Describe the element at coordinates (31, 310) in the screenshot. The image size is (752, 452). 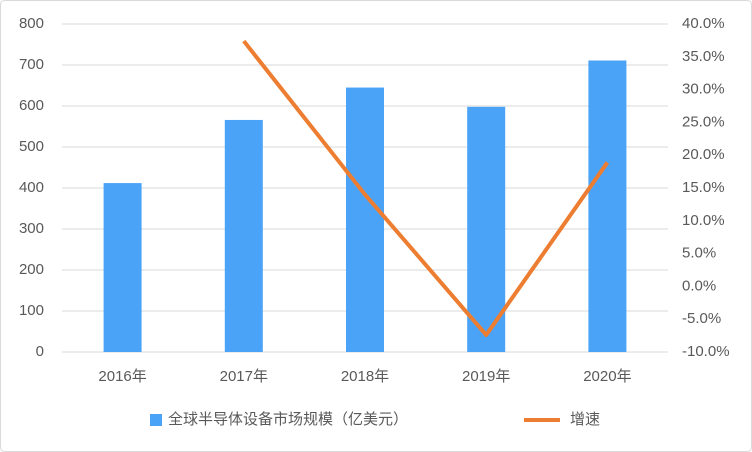
I see `y-tick-label: 100` at that location.